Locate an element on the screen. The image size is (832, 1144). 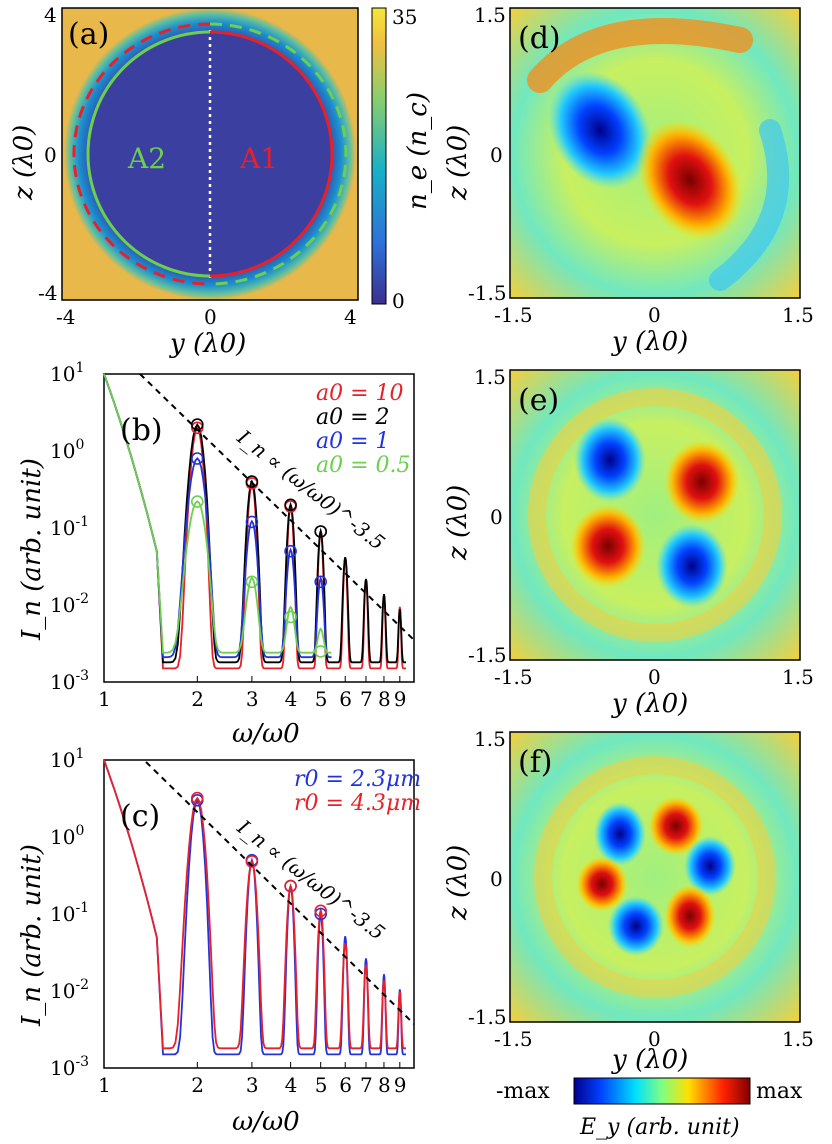
e-field is located at coordinates (655, 515).